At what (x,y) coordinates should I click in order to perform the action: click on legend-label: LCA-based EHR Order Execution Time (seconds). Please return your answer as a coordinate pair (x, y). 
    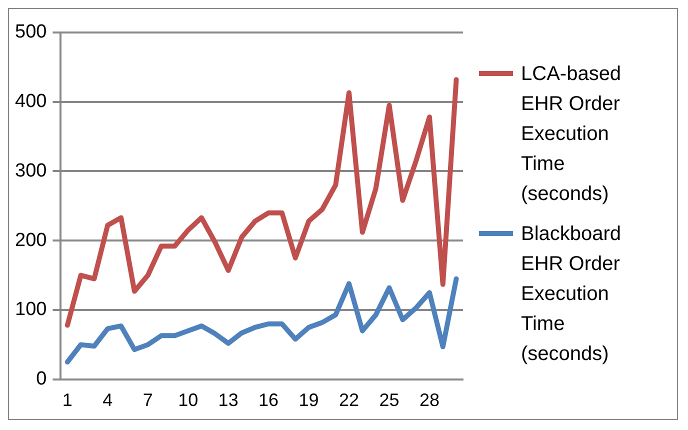
    Looking at the image, I should click on (571, 134).